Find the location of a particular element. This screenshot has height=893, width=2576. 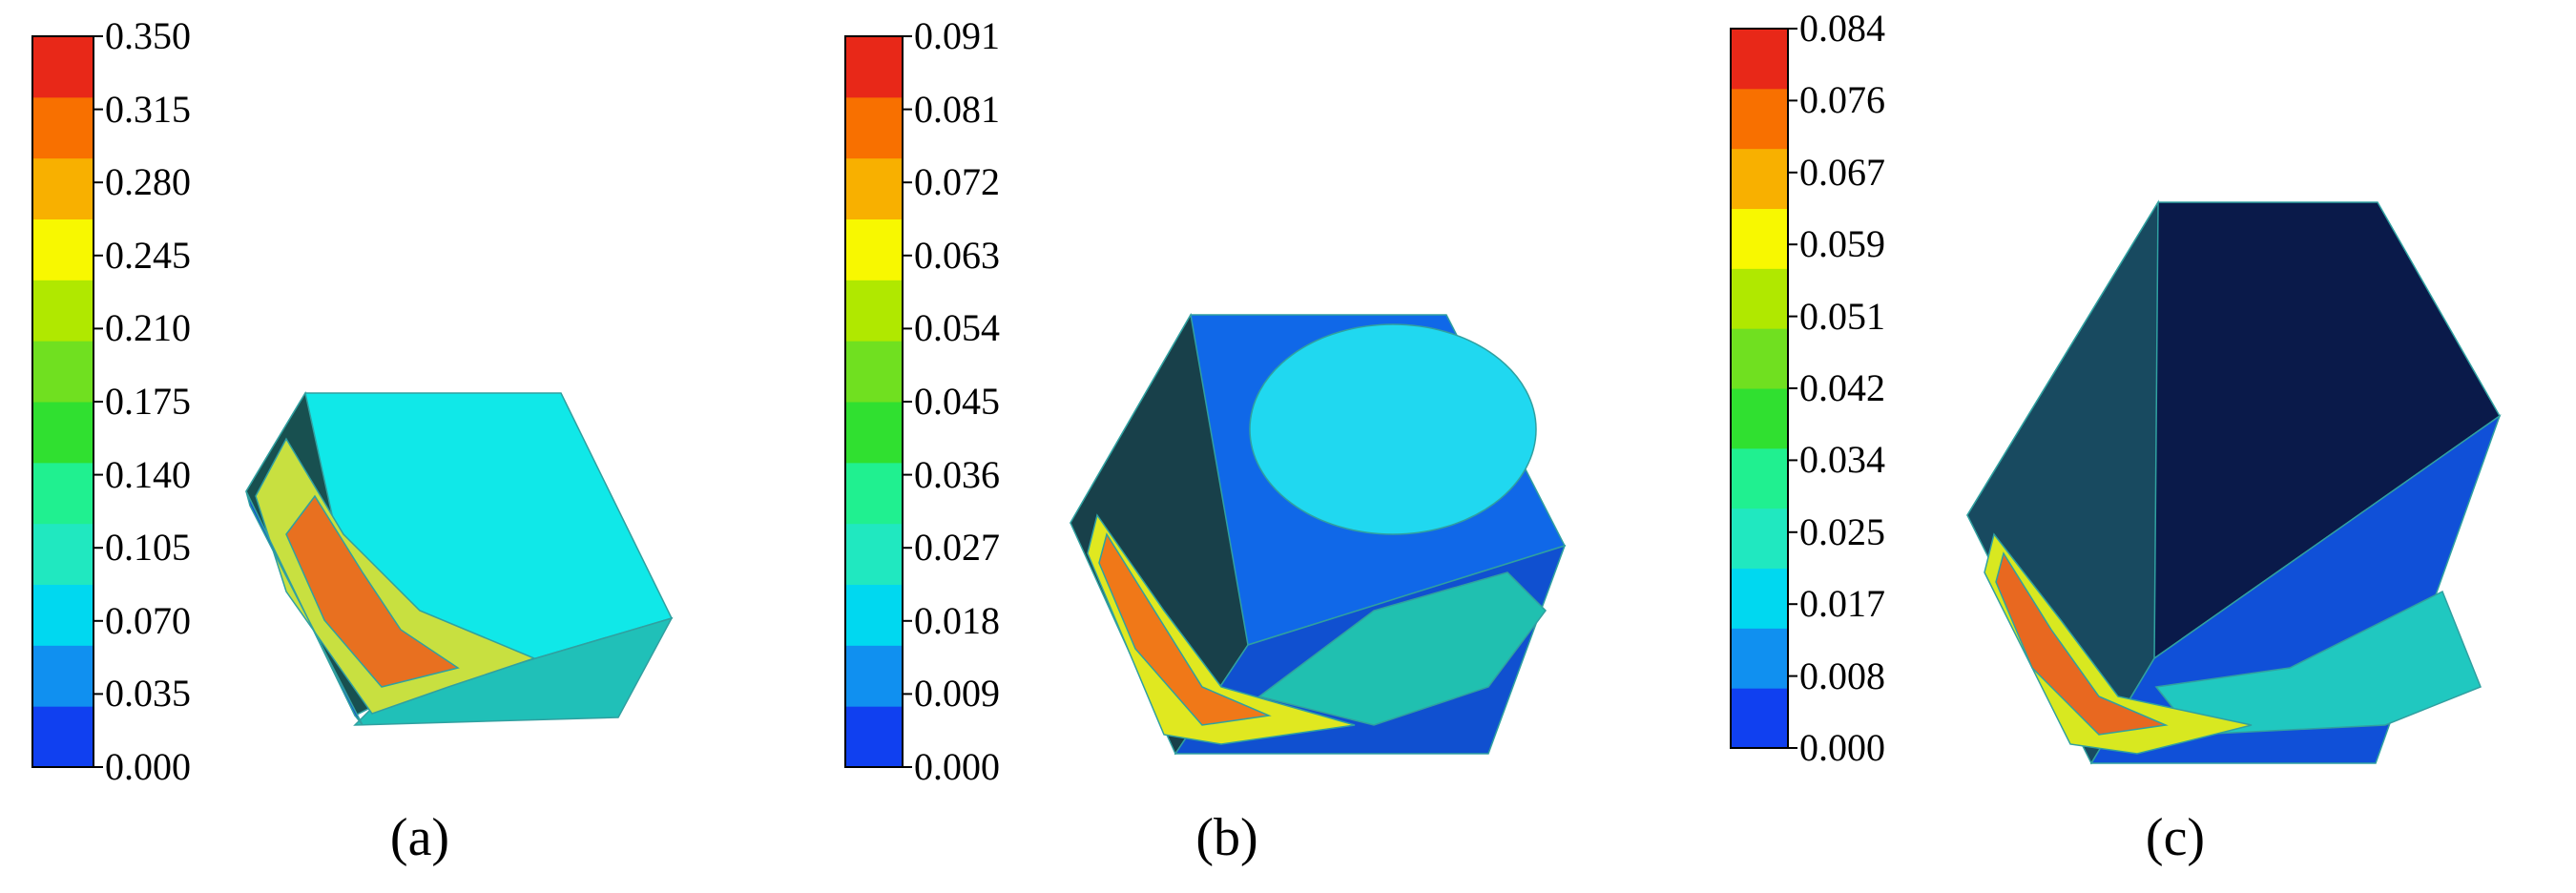

colorbar-tick-label: 0.035 is located at coordinates (148, 694).